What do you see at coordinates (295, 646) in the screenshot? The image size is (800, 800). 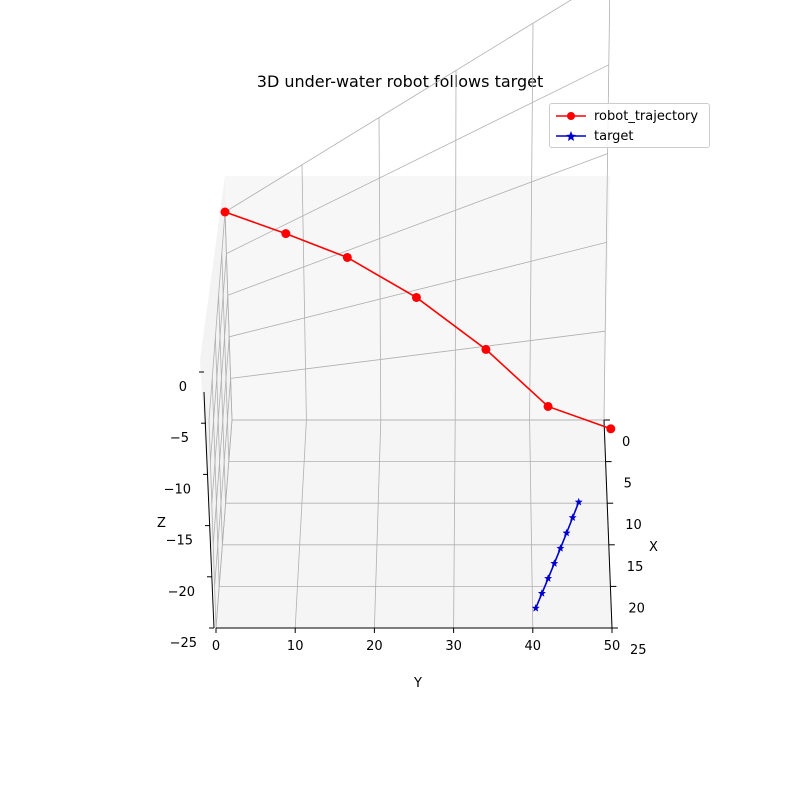 I see `y-tick-label: 10` at bounding box center [295, 646].